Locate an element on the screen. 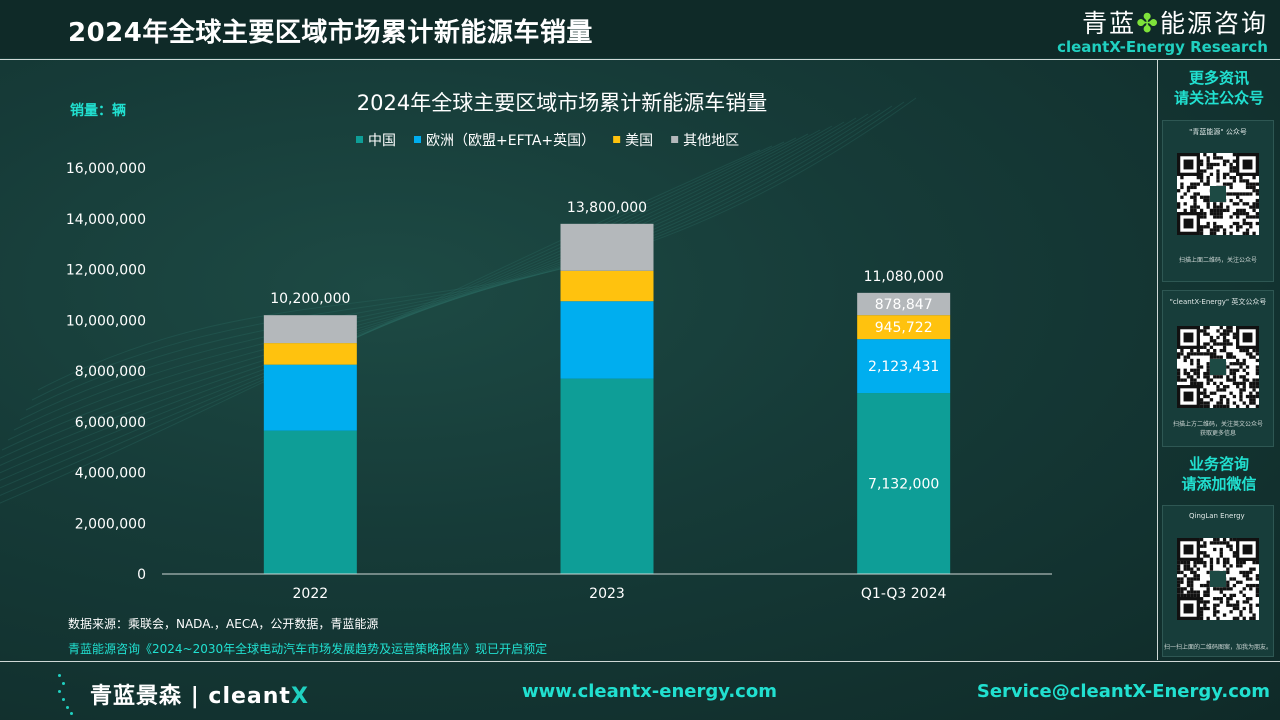 The height and width of the screenshot is (720, 1280). y-tick-label: 0 is located at coordinates (141, 575).